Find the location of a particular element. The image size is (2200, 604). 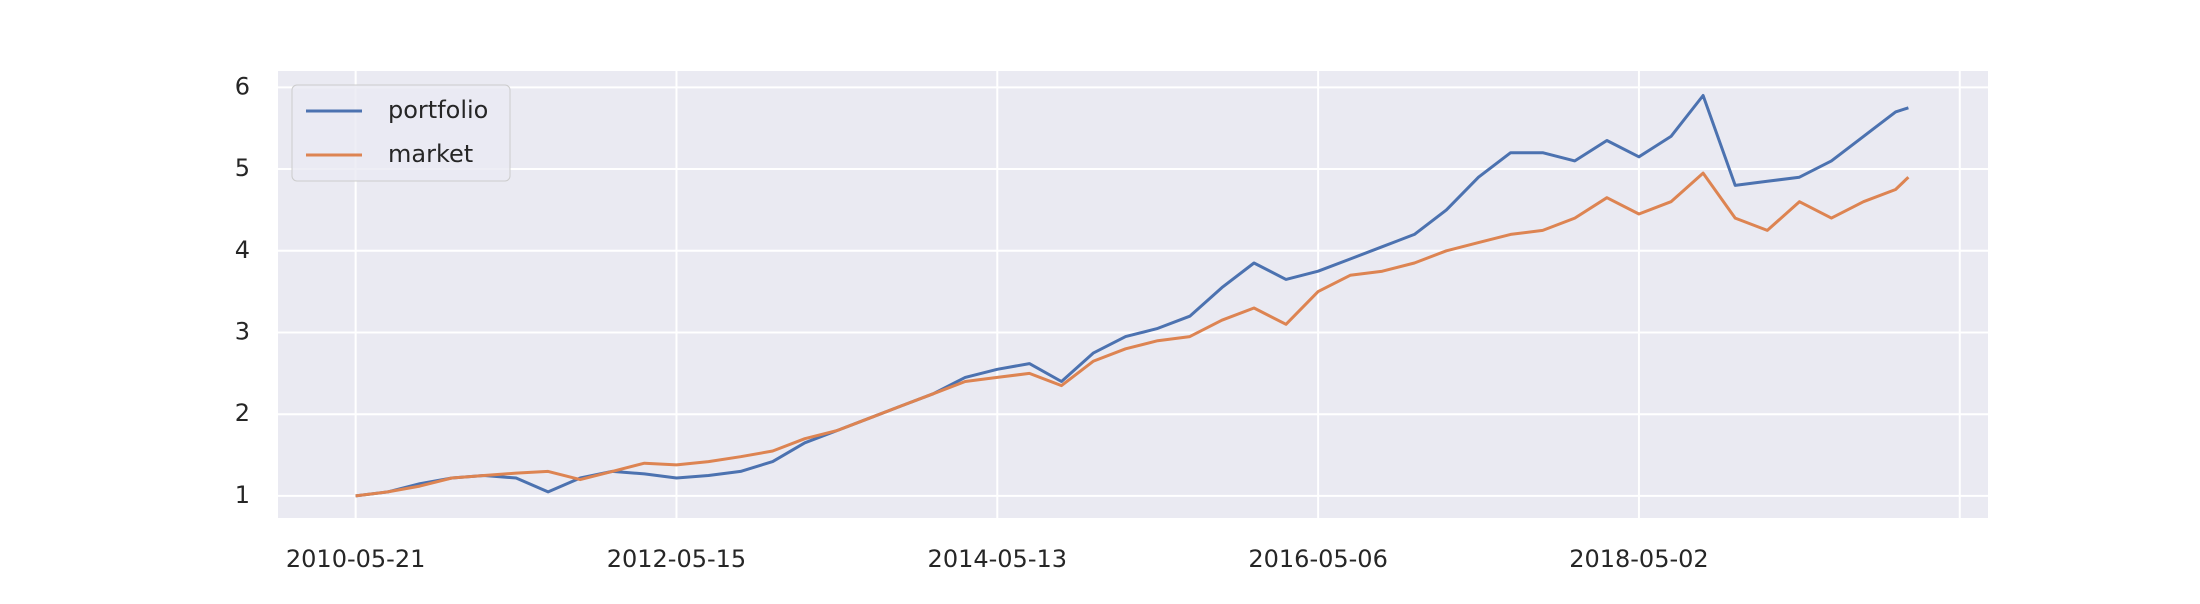

x-tick-label: 2014-05-13 is located at coordinates (997, 559).